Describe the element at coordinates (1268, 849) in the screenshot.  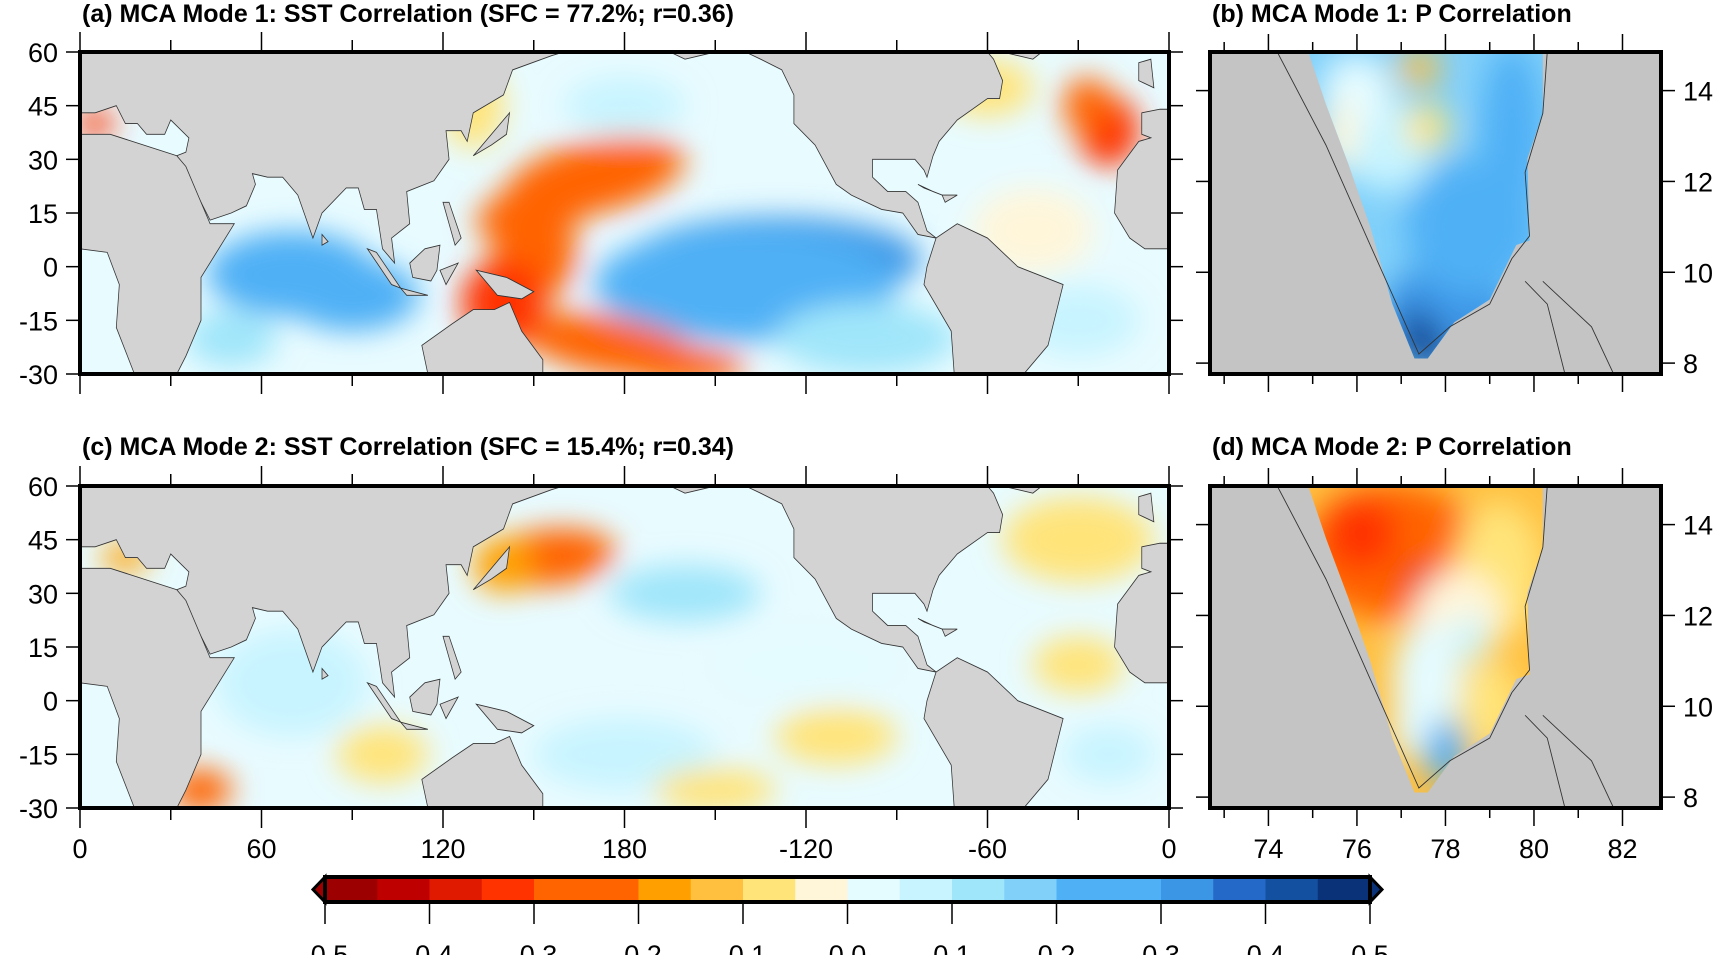
I see `lon-label: 74` at that location.